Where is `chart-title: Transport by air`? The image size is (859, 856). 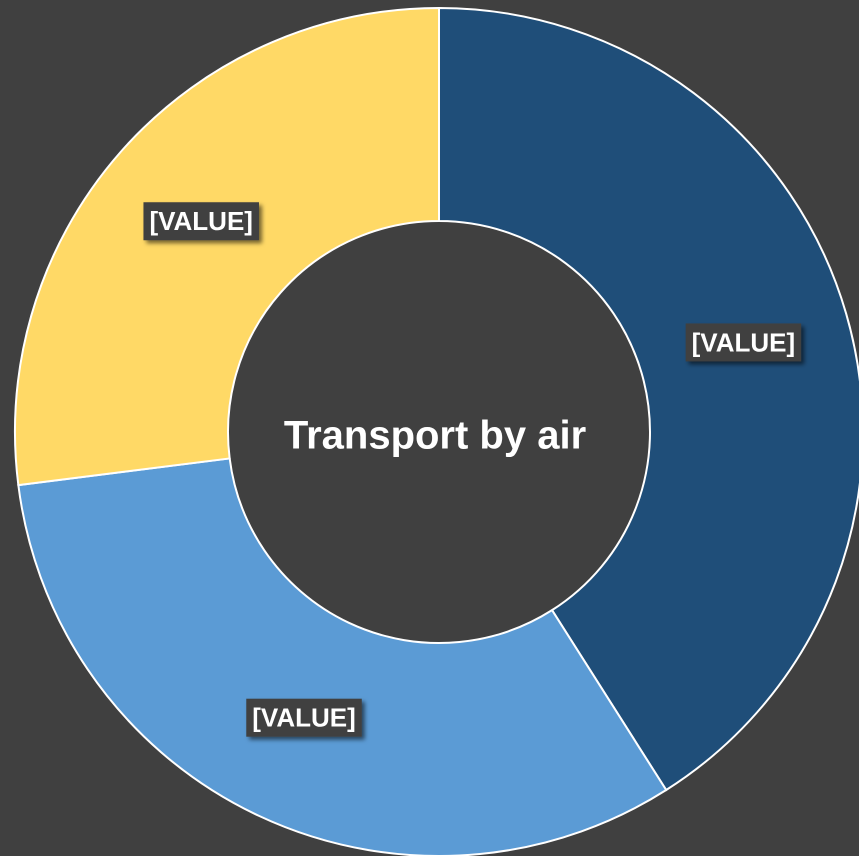 chart-title: Transport by air is located at coordinates (435, 436).